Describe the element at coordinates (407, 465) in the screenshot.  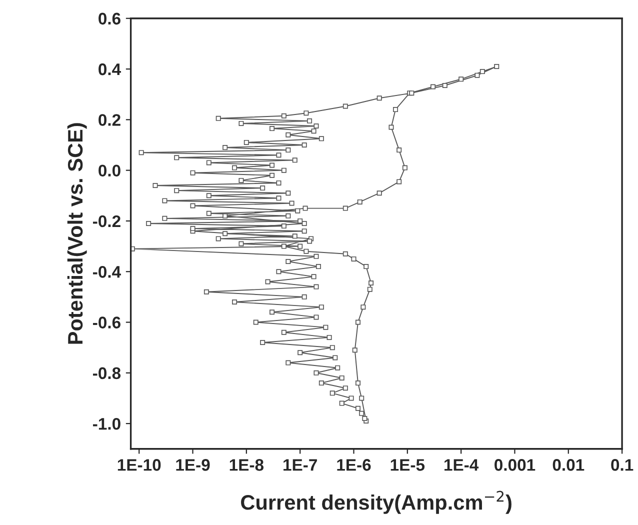
I see `x-tick-label: 1E-5` at that location.